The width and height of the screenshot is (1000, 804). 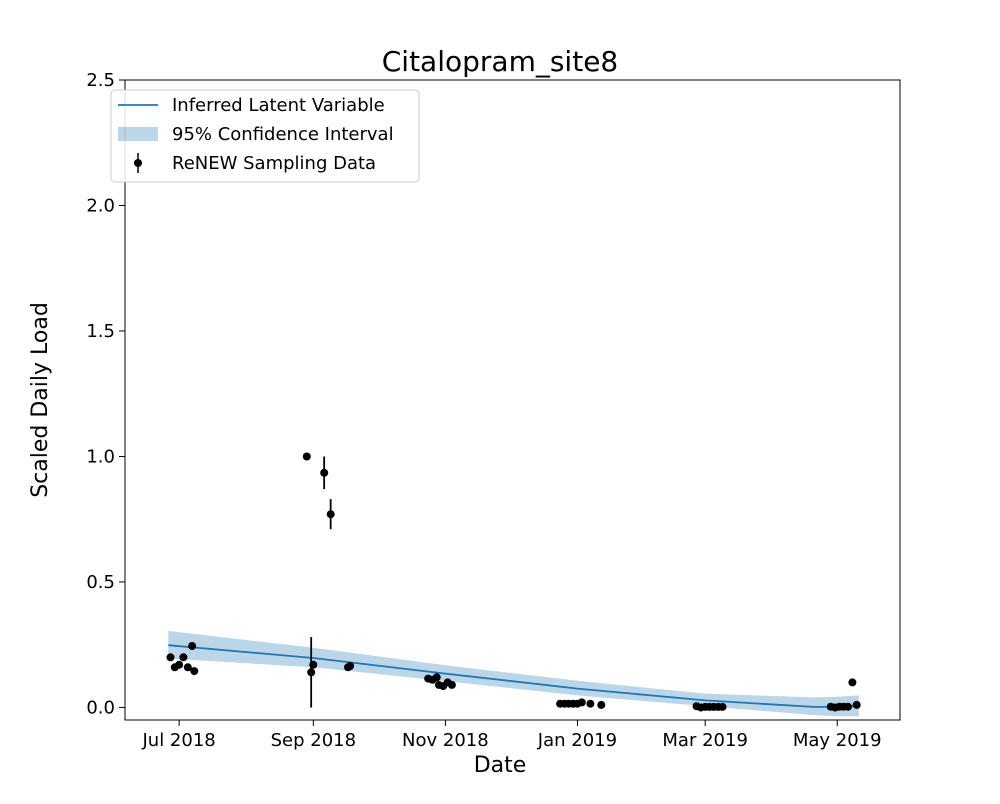 I want to click on legend-box, so click(x=265, y=136).